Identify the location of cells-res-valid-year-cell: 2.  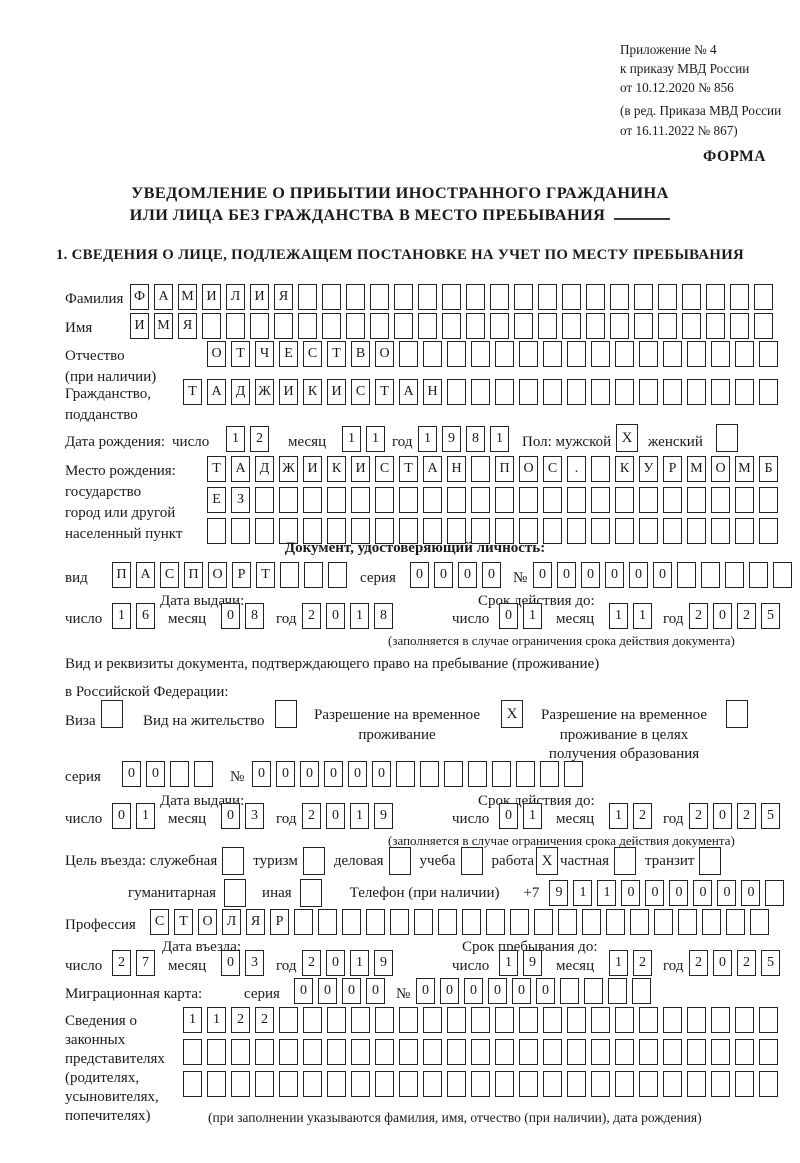
(746, 816).